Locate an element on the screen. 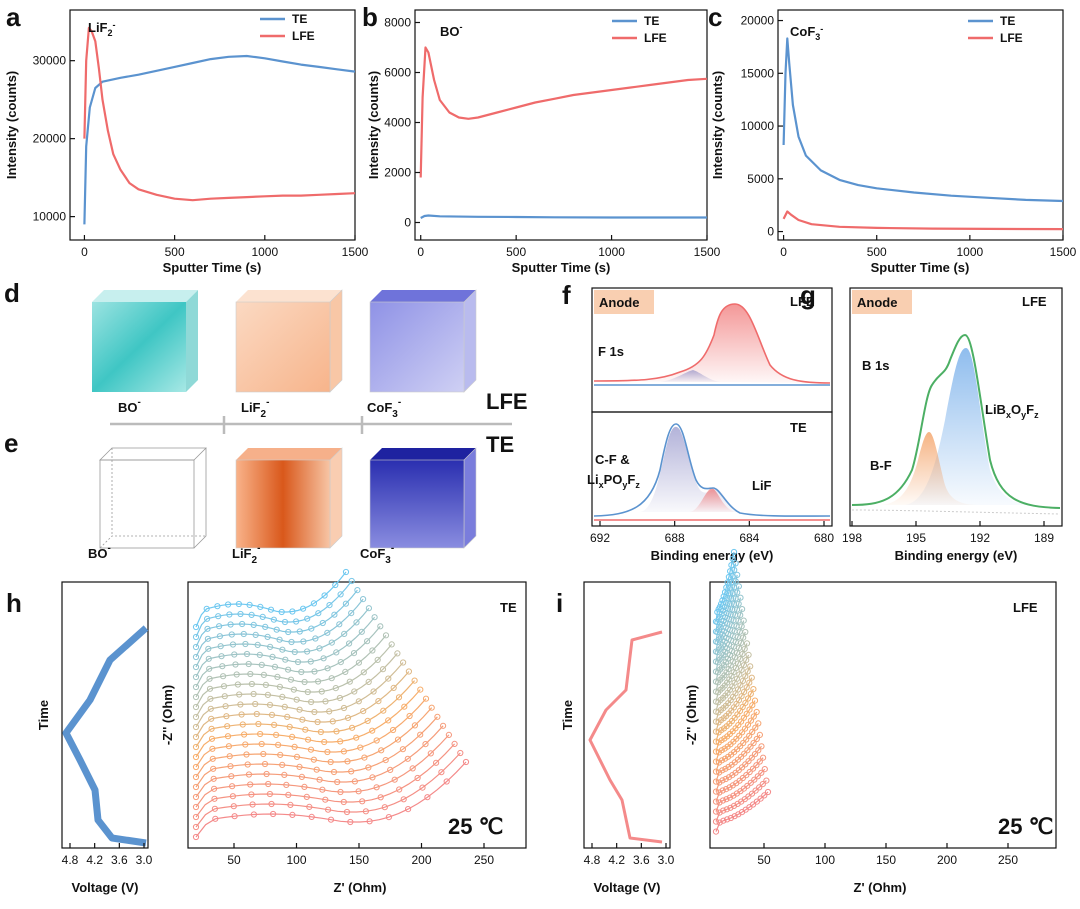 This screenshot has width=1080, height=909. tag-te-h: TE is located at coordinates (508, 607).